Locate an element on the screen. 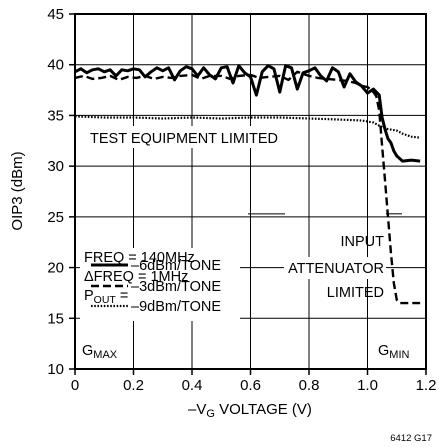 The height and width of the screenshot is (447, 439). x-tick-labels: 0 0.2 0.4 0.6 0.8 1.0 1.2 is located at coordinates (254, 385).